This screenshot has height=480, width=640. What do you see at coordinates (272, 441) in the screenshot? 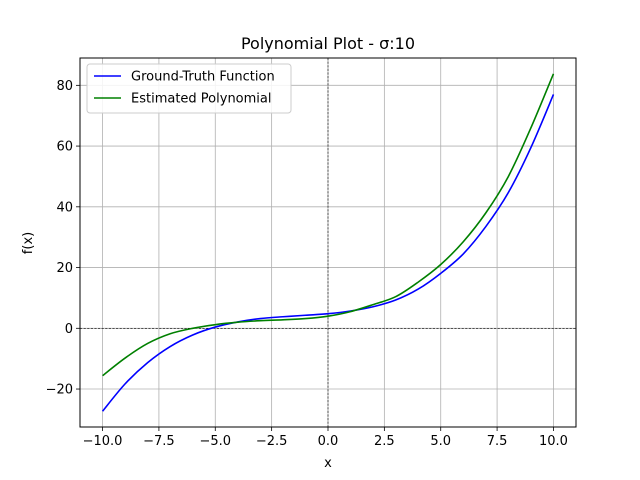
I see `x-tick-label: −2.5` at bounding box center [272, 441].